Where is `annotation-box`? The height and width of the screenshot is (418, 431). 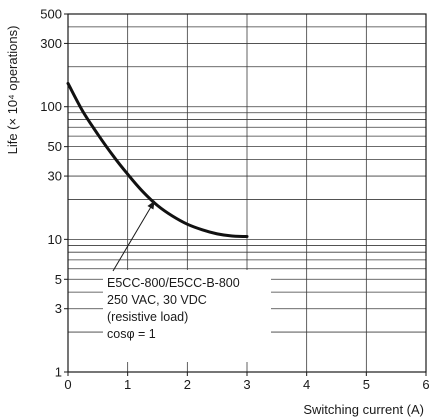
annotation-box is located at coordinates (187, 316).